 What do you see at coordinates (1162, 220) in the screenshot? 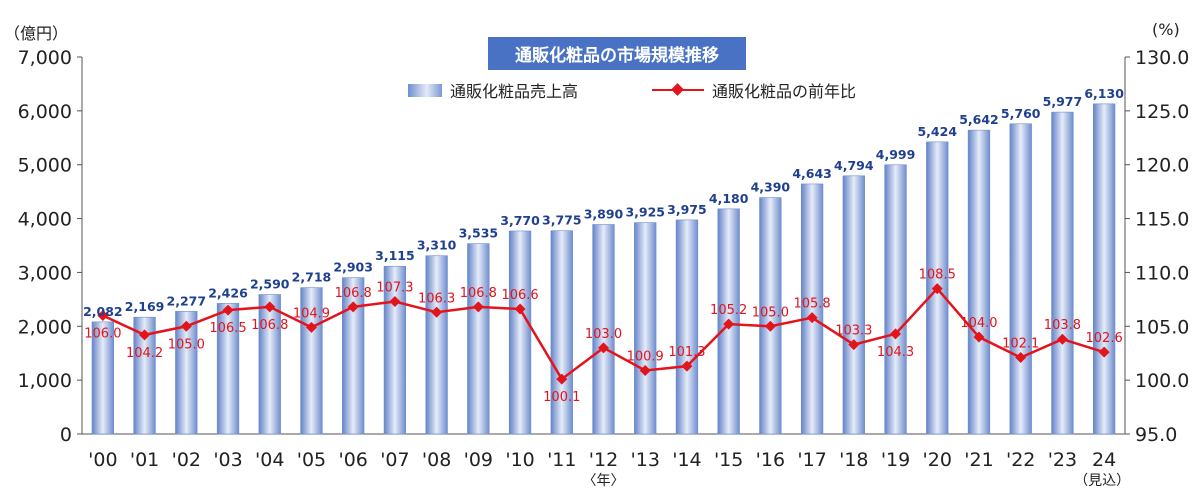
I see `right-tick-label: 115.0` at bounding box center [1162, 220].